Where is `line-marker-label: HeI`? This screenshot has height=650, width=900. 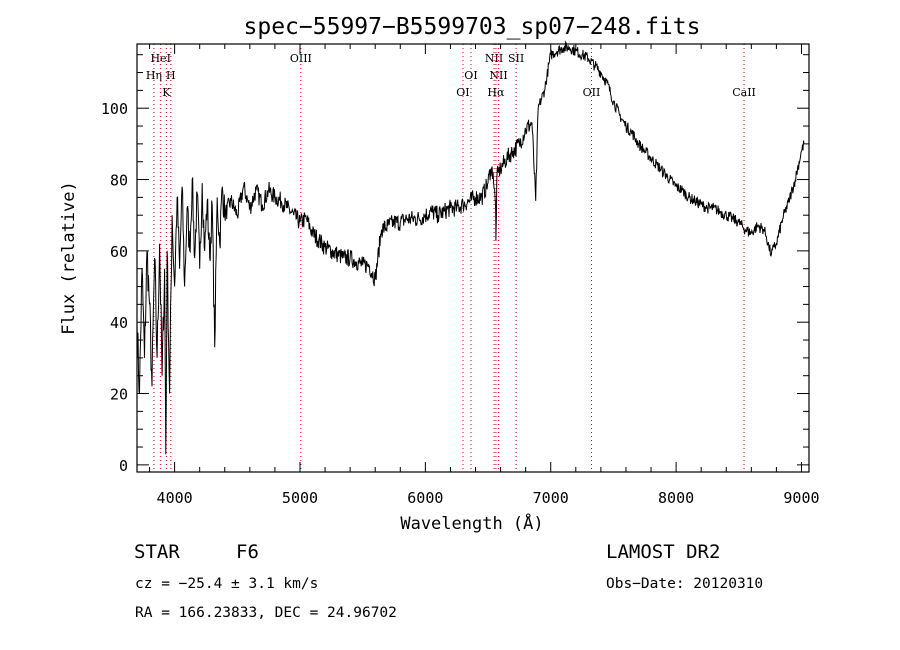
line-marker-label: HeI is located at coordinates (160, 58).